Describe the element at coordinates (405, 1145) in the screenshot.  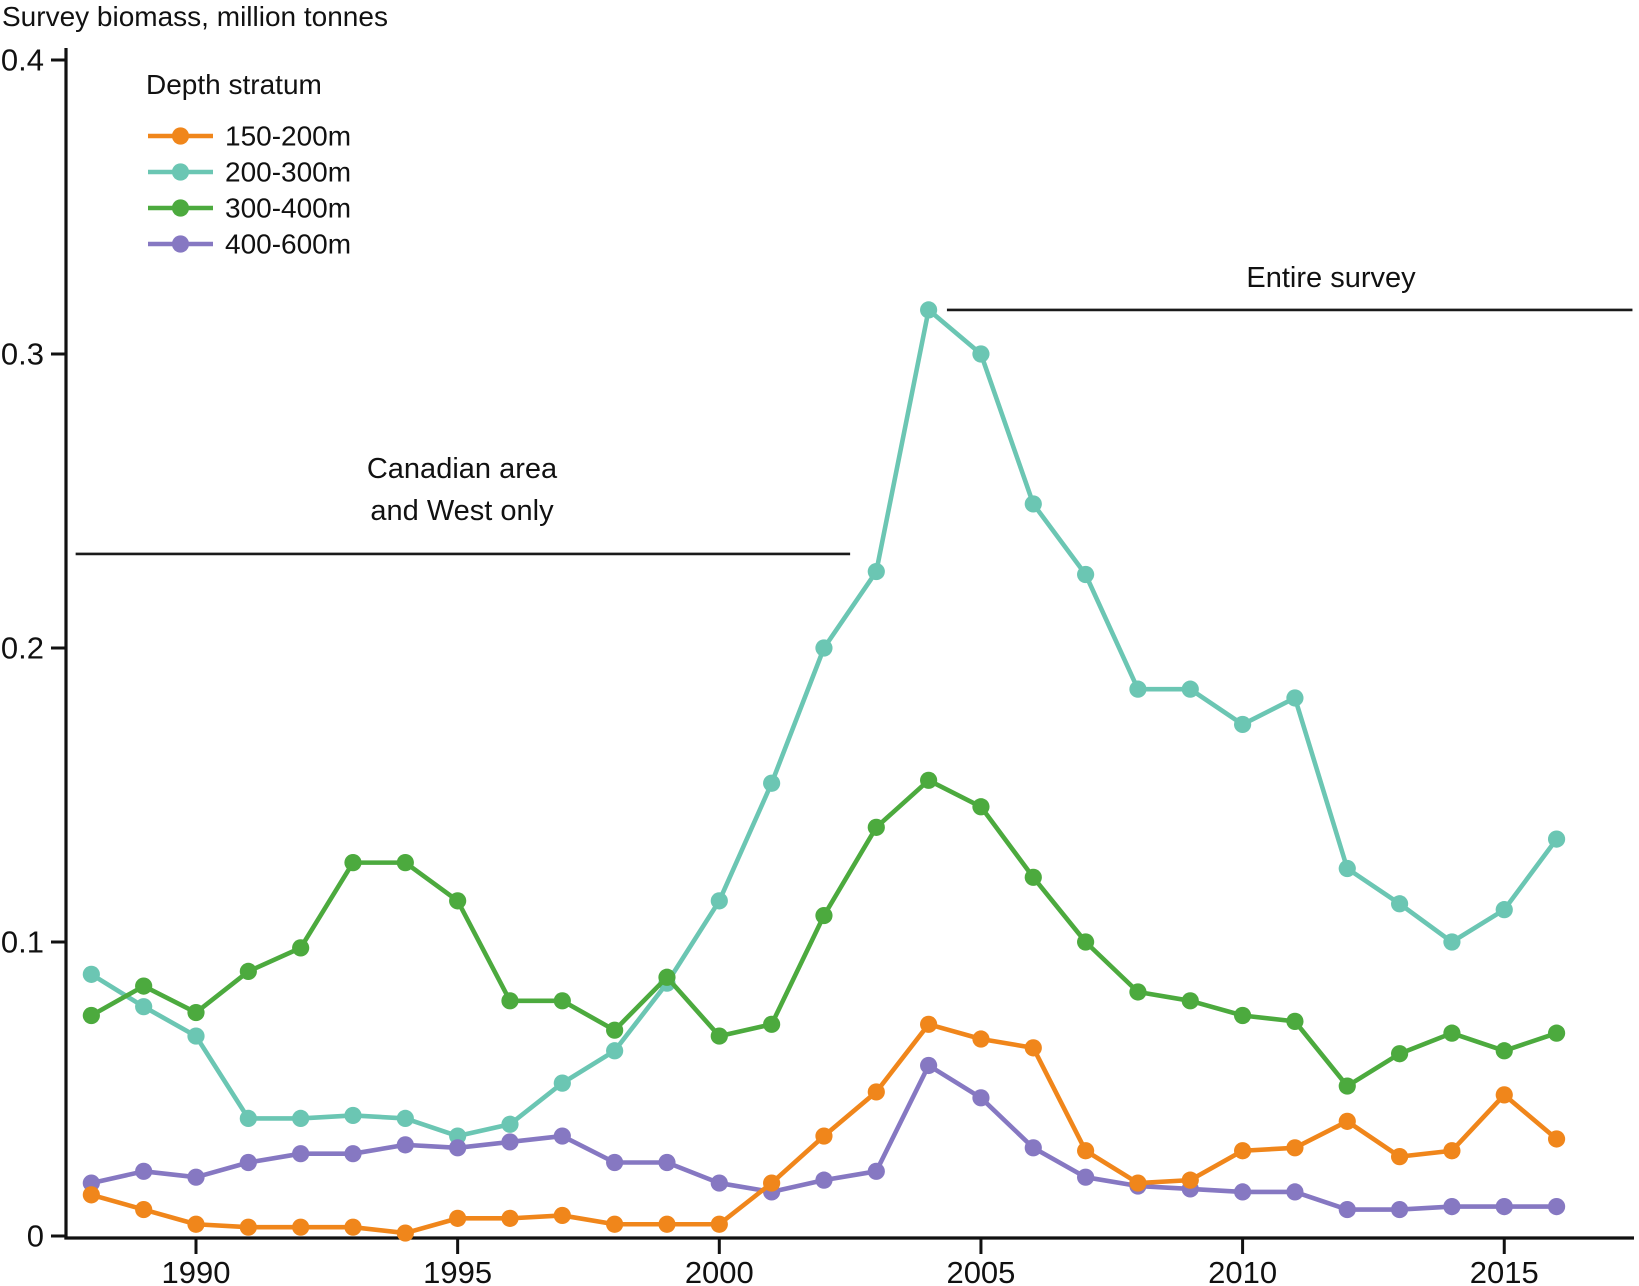
I see `data-point-400-600m-1994` at that location.